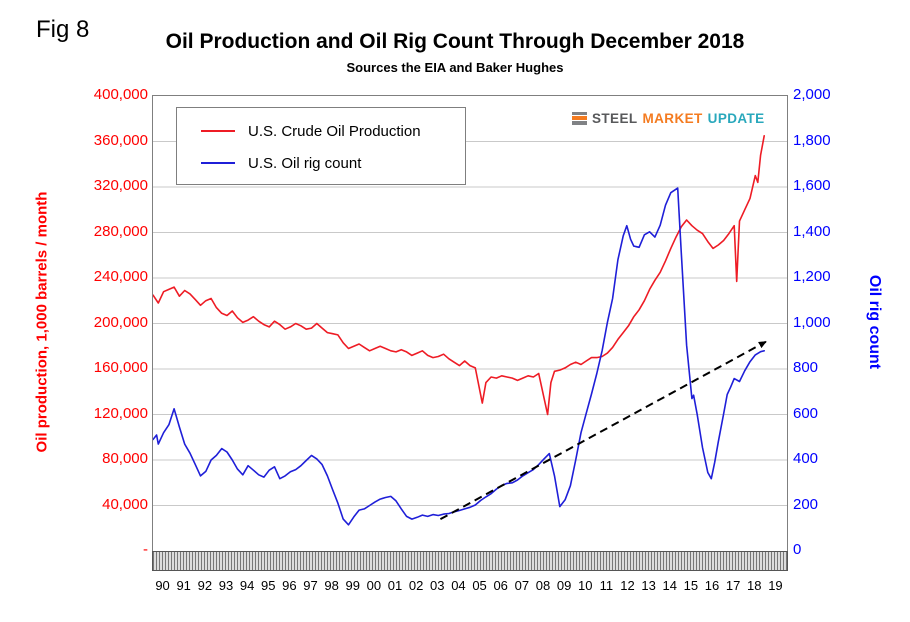 The width and height of the screenshot is (910, 622). Describe the element at coordinates (812, 140) in the screenshot. I see `axis-tick-label: 1,800` at that location.